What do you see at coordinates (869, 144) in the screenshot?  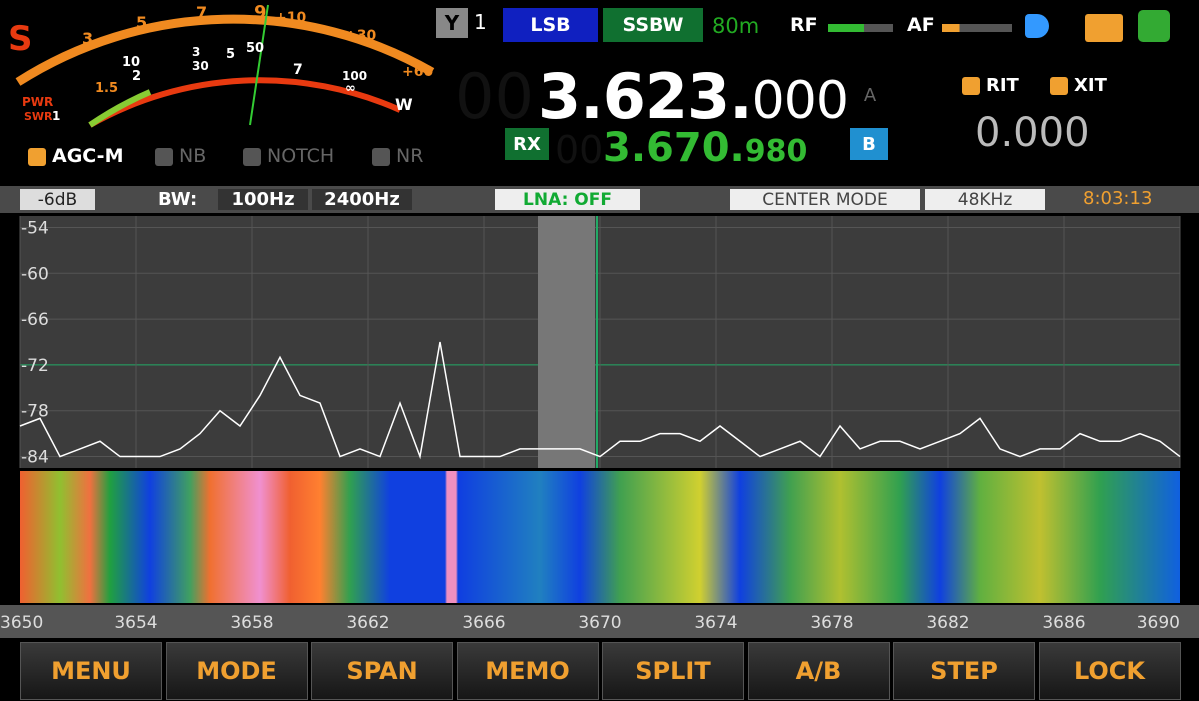 I see `vfo-b-button: B` at bounding box center [869, 144].